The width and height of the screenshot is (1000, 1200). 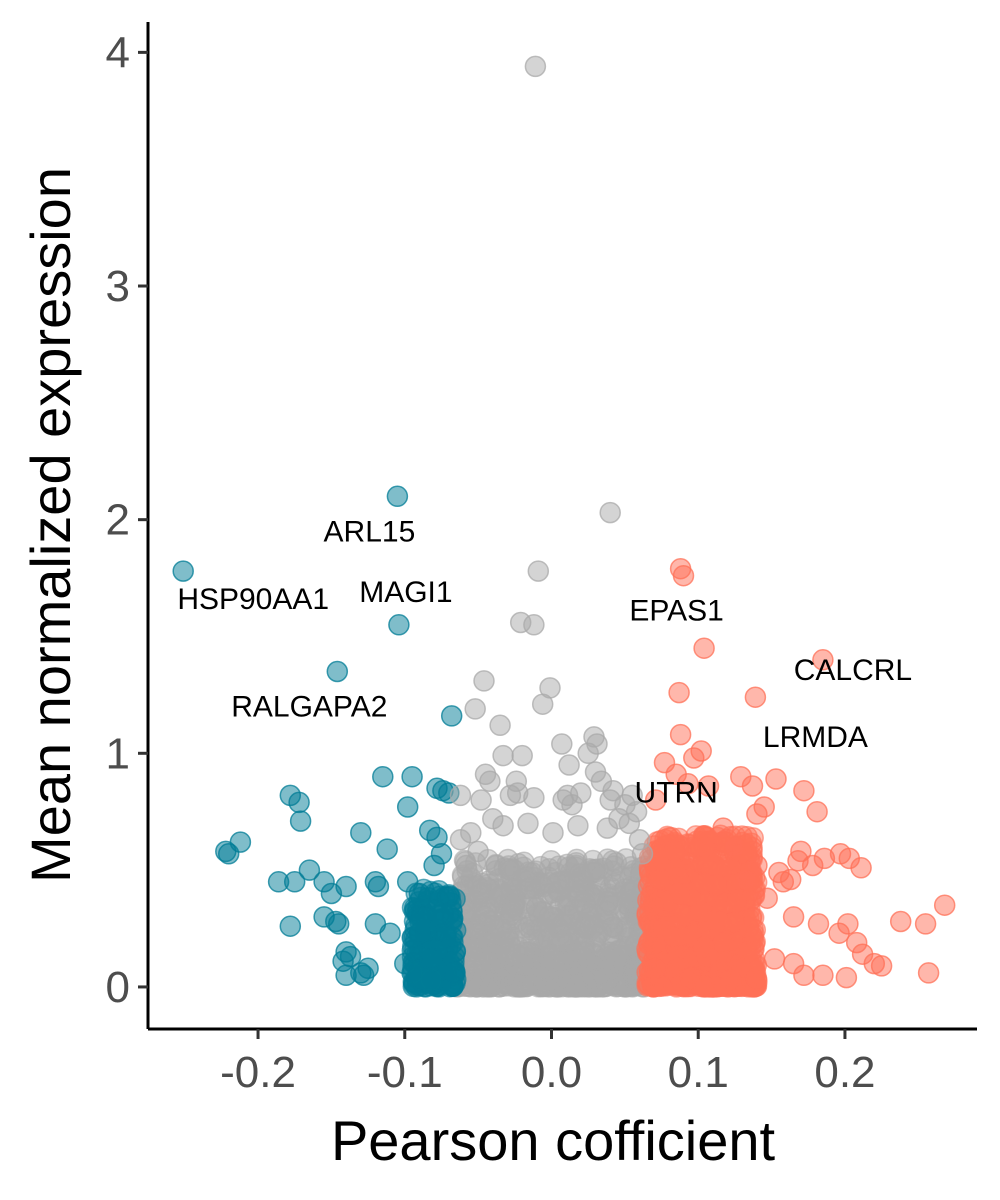 I want to click on y-tick-label: 1, so click(x=118, y=753).